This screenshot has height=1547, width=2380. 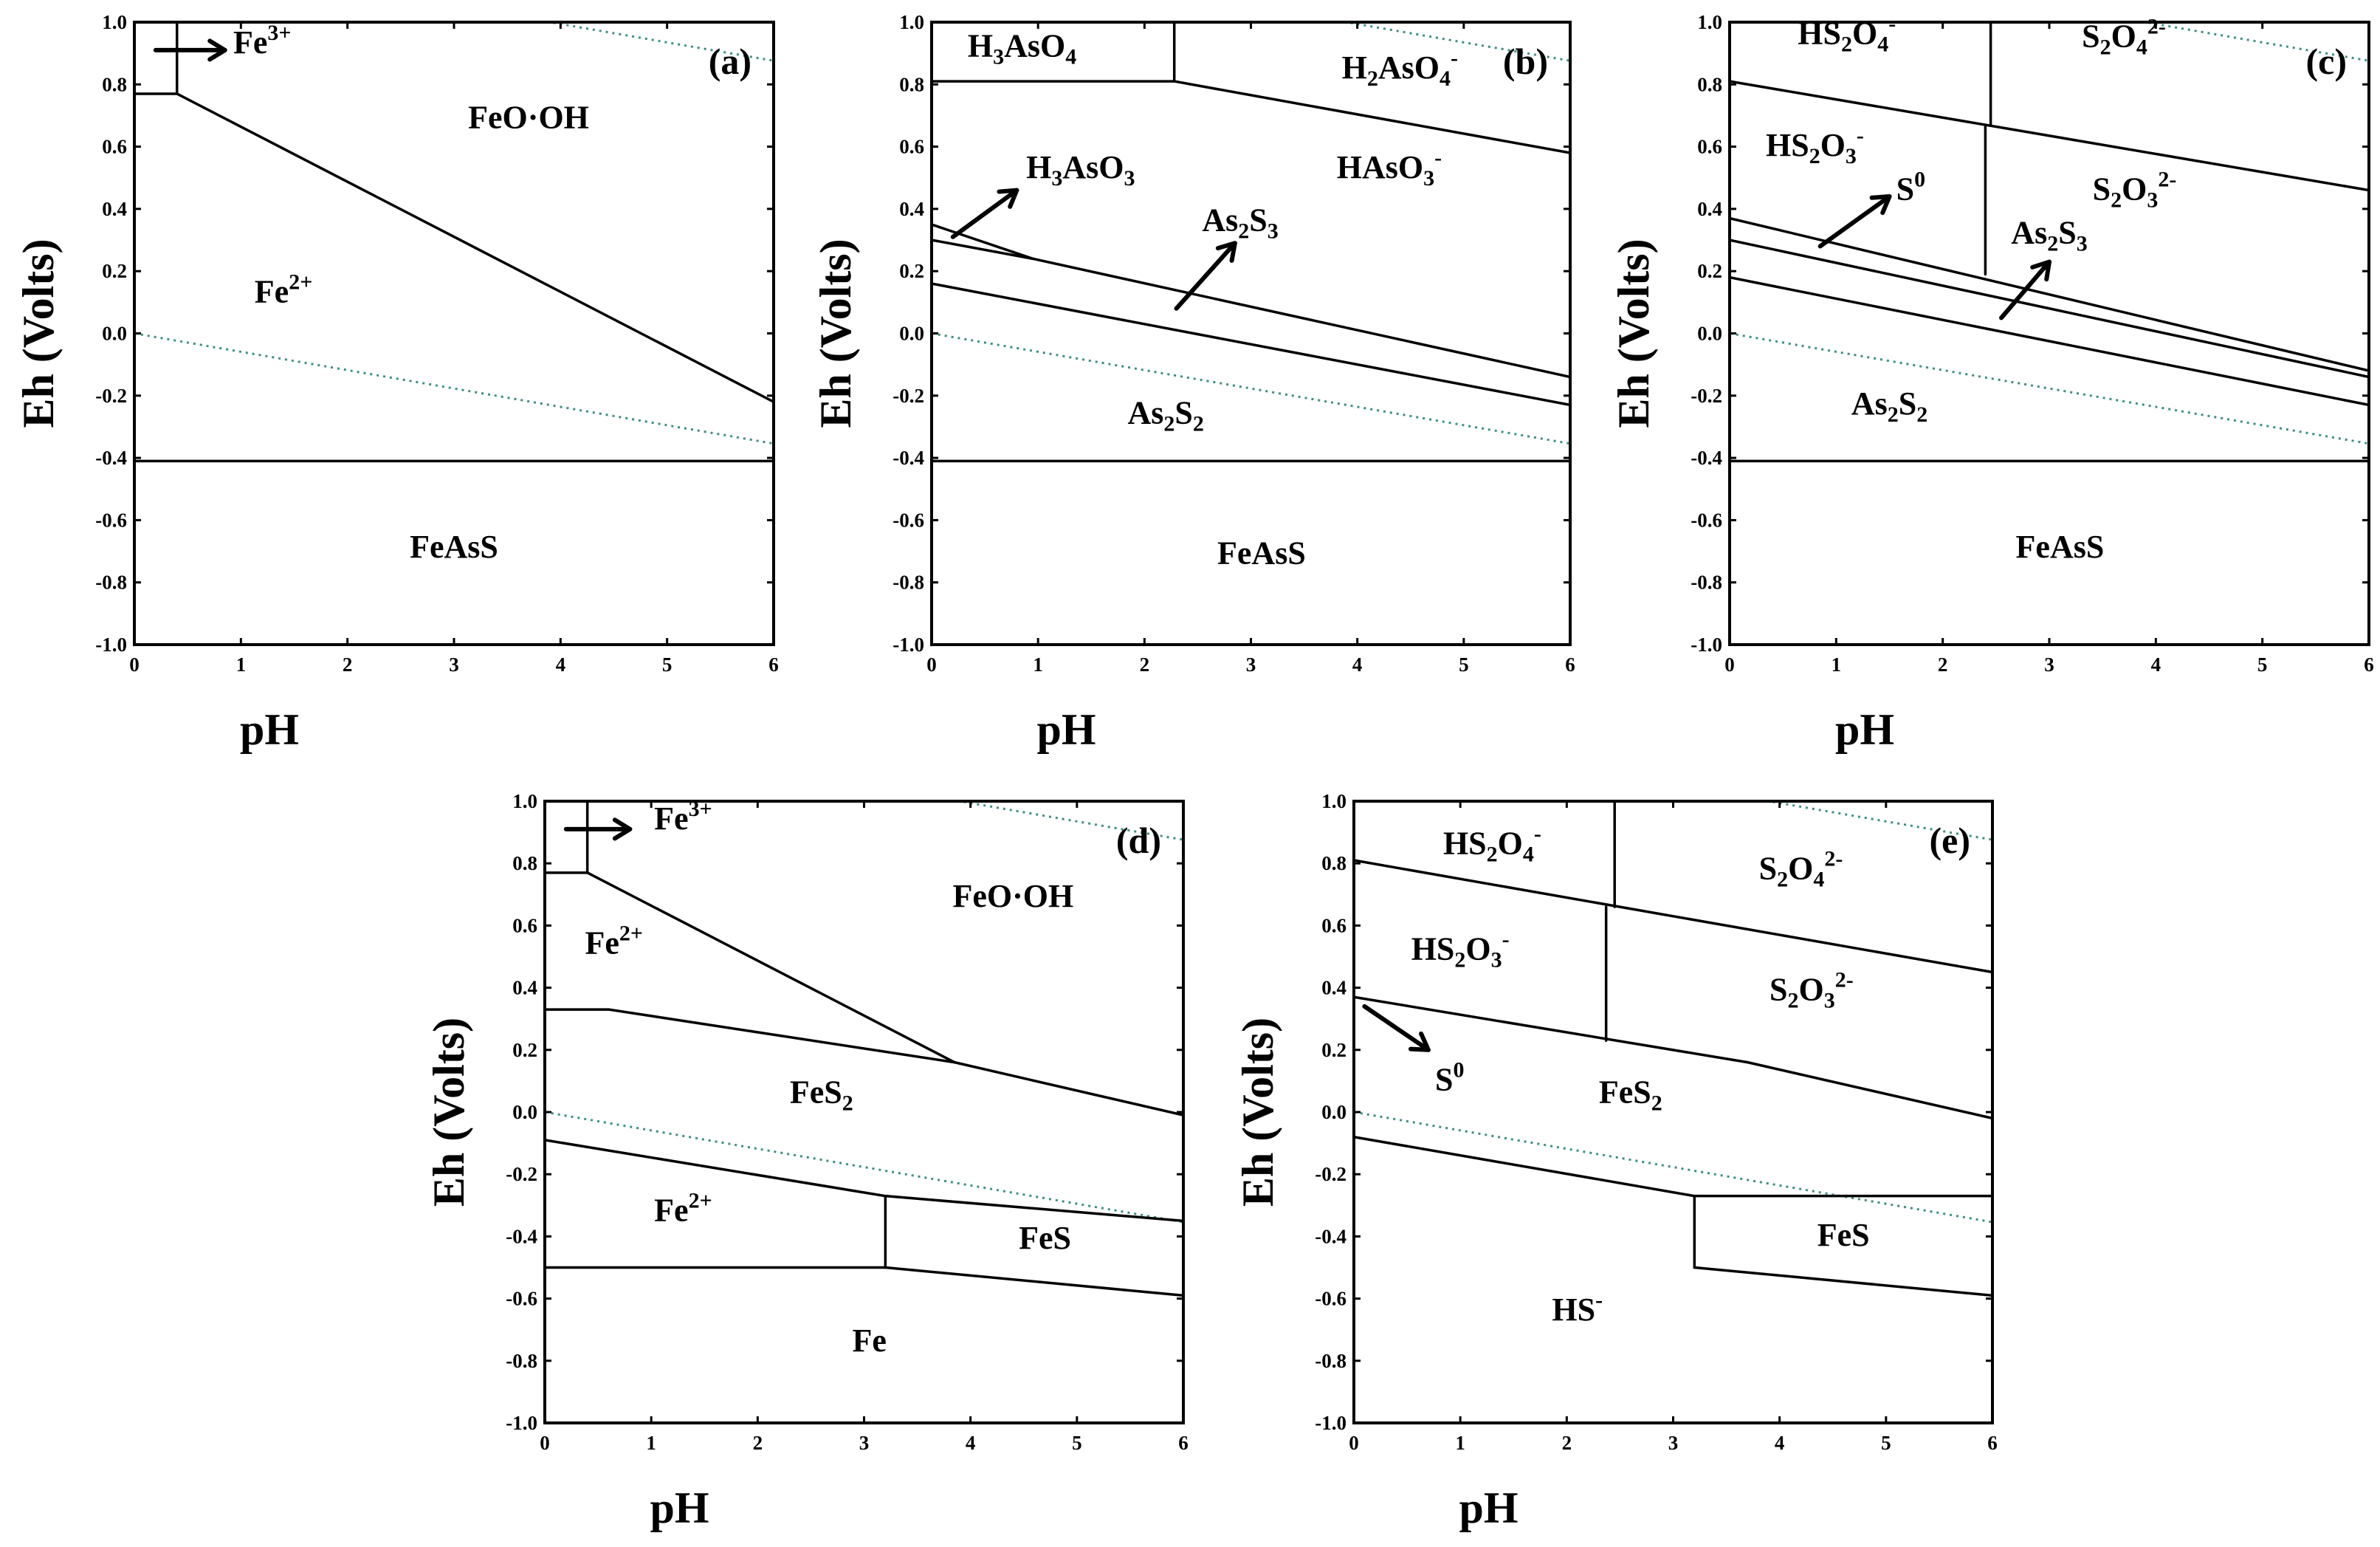 What do you see at coordinates (279, 33) in the screenshot?
I see `formula-superscript: 3+` at bounding box center [279, 33].